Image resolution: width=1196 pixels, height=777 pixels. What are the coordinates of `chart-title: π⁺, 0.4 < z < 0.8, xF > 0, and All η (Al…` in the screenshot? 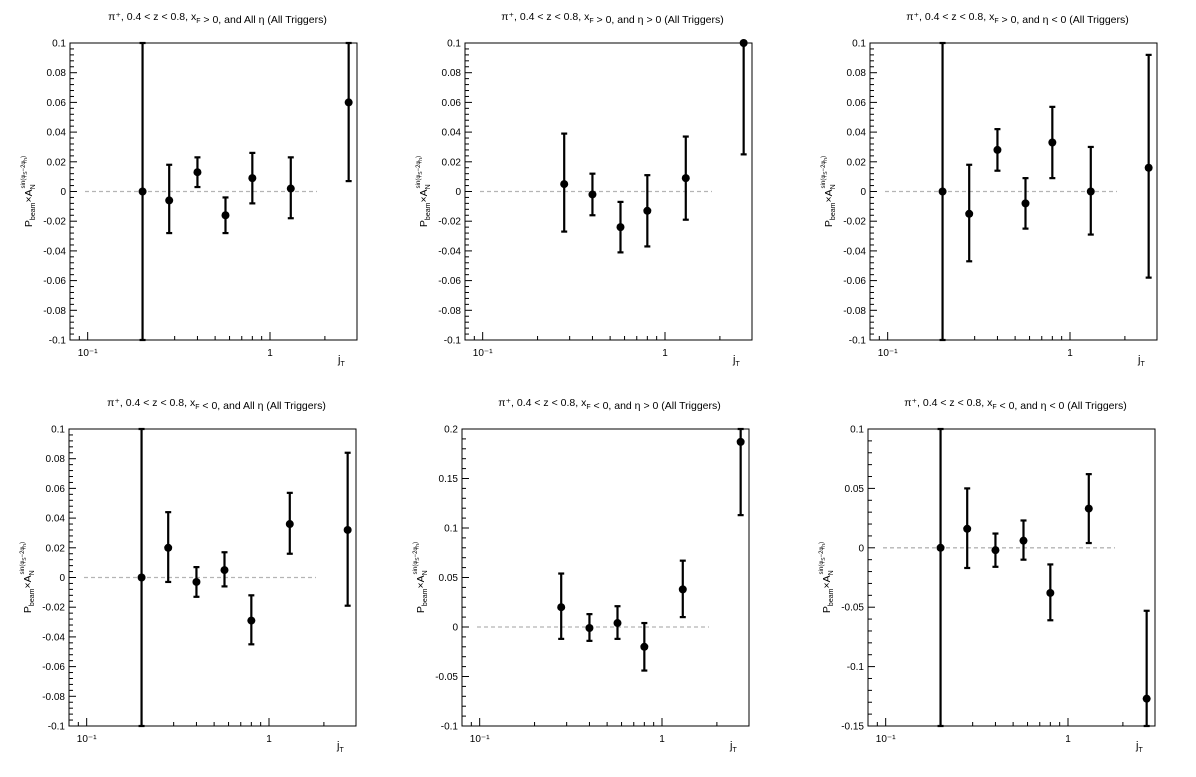 It's located at (217, 18).